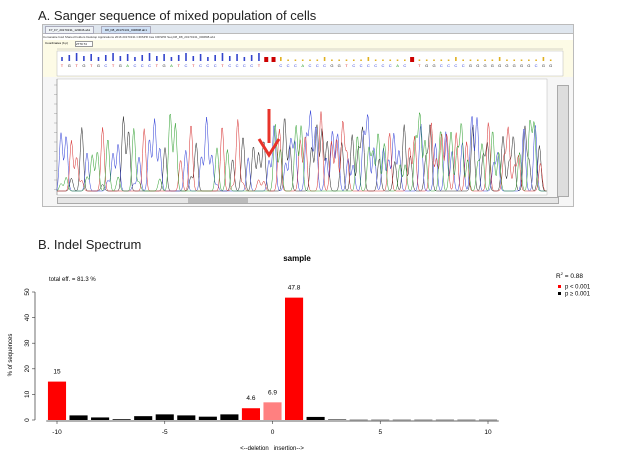 The width and height of the screenshot is (624, 458). What do you see at coordinates (143, 418) in the screenshot?
I see `bar--6` at bounding box center [143, 418].